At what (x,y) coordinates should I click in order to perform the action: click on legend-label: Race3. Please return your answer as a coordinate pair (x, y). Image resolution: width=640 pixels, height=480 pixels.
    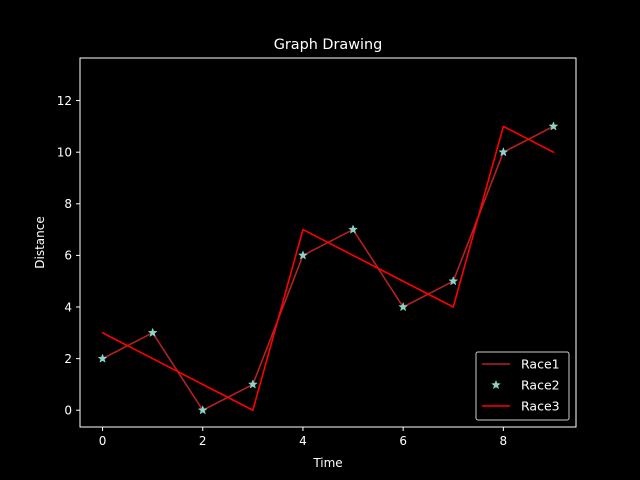
    Looking at the image, I should click on (540, 406).